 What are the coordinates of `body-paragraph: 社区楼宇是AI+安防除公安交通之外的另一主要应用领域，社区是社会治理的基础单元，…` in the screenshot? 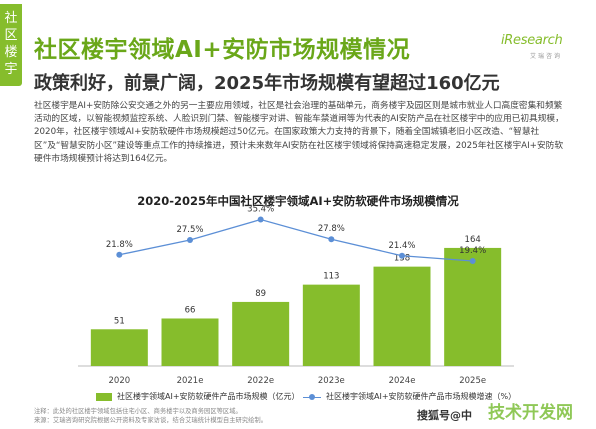 It's located at (299, 132).